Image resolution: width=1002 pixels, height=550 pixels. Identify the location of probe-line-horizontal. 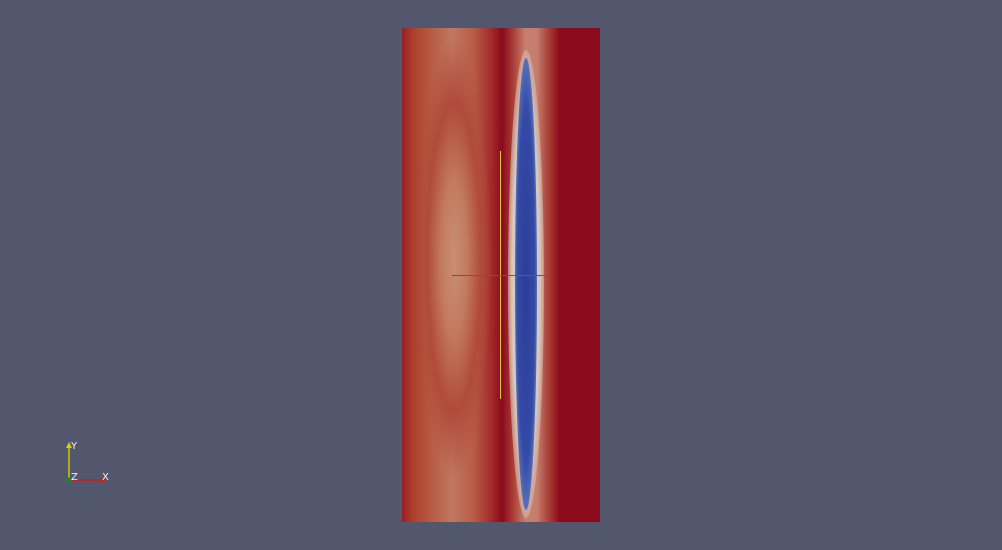
(500, 275).